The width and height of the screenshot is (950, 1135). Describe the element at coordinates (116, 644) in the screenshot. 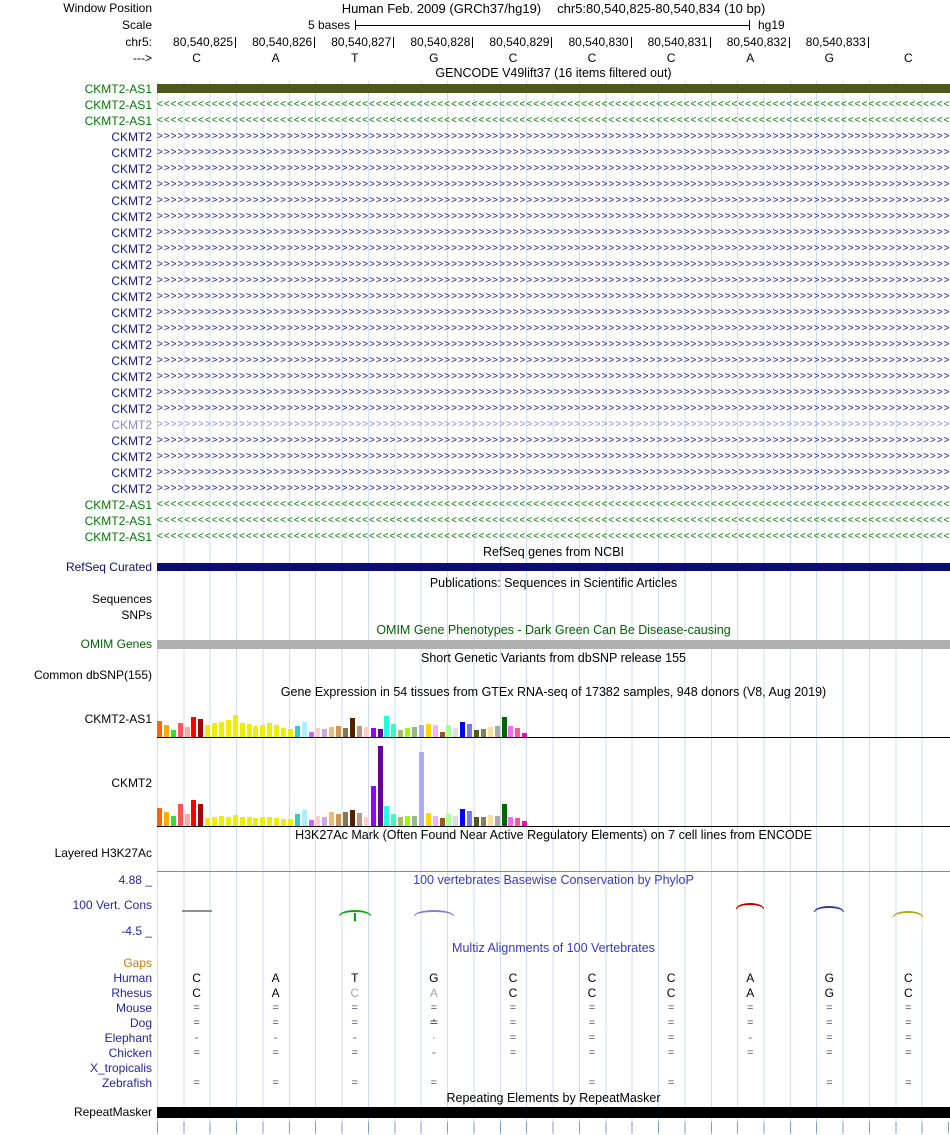

I see `omim-genes-label: OMIM Genes` at that location.